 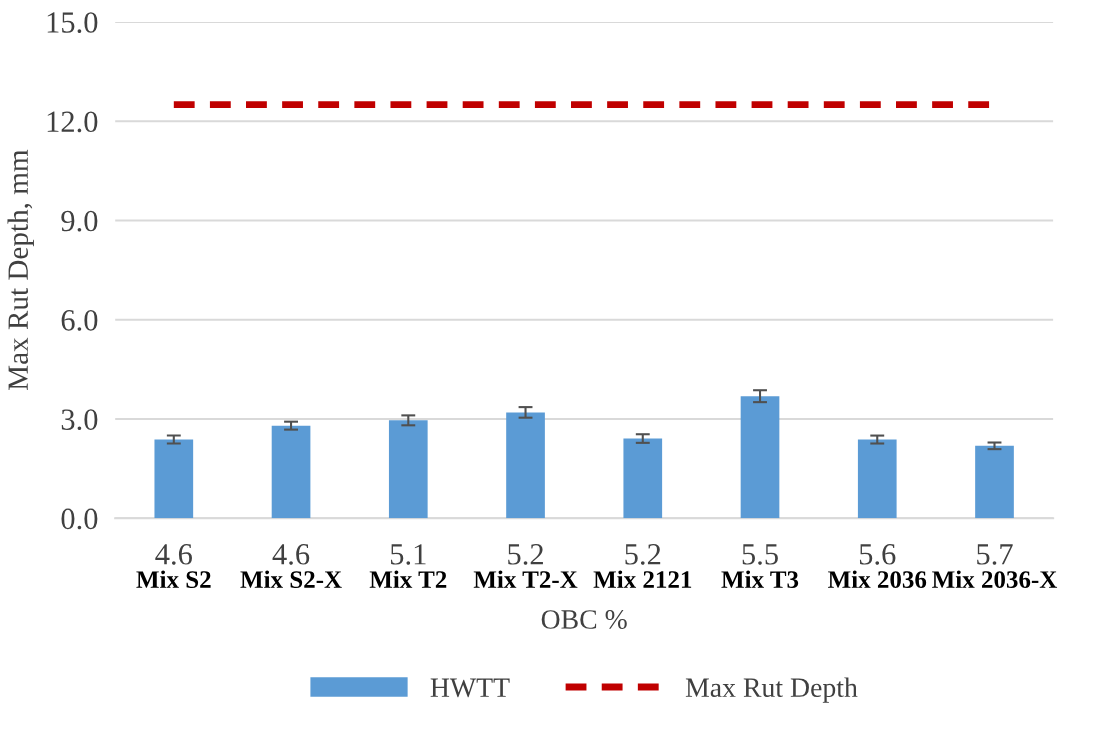 I want to click on x-tick-label: 5.2 Mix 2121, so click(x=642, y=566).